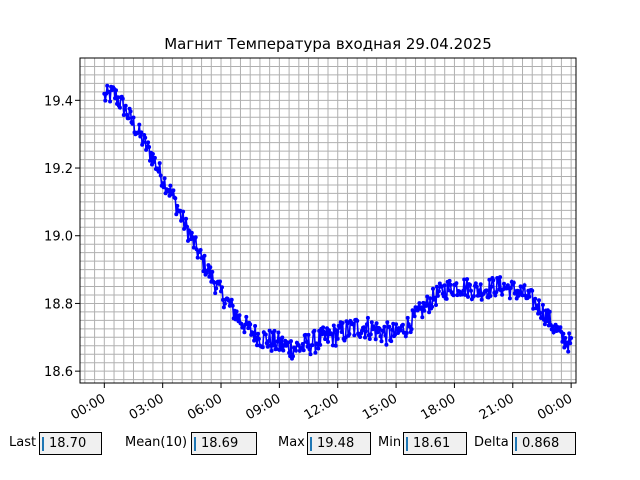 Image resolution: width=640 pixels, height=480 pixels. Describe the element at coordinates (58, 101) in the screenshot. I see `y-tick-label: 19.4` at that location.